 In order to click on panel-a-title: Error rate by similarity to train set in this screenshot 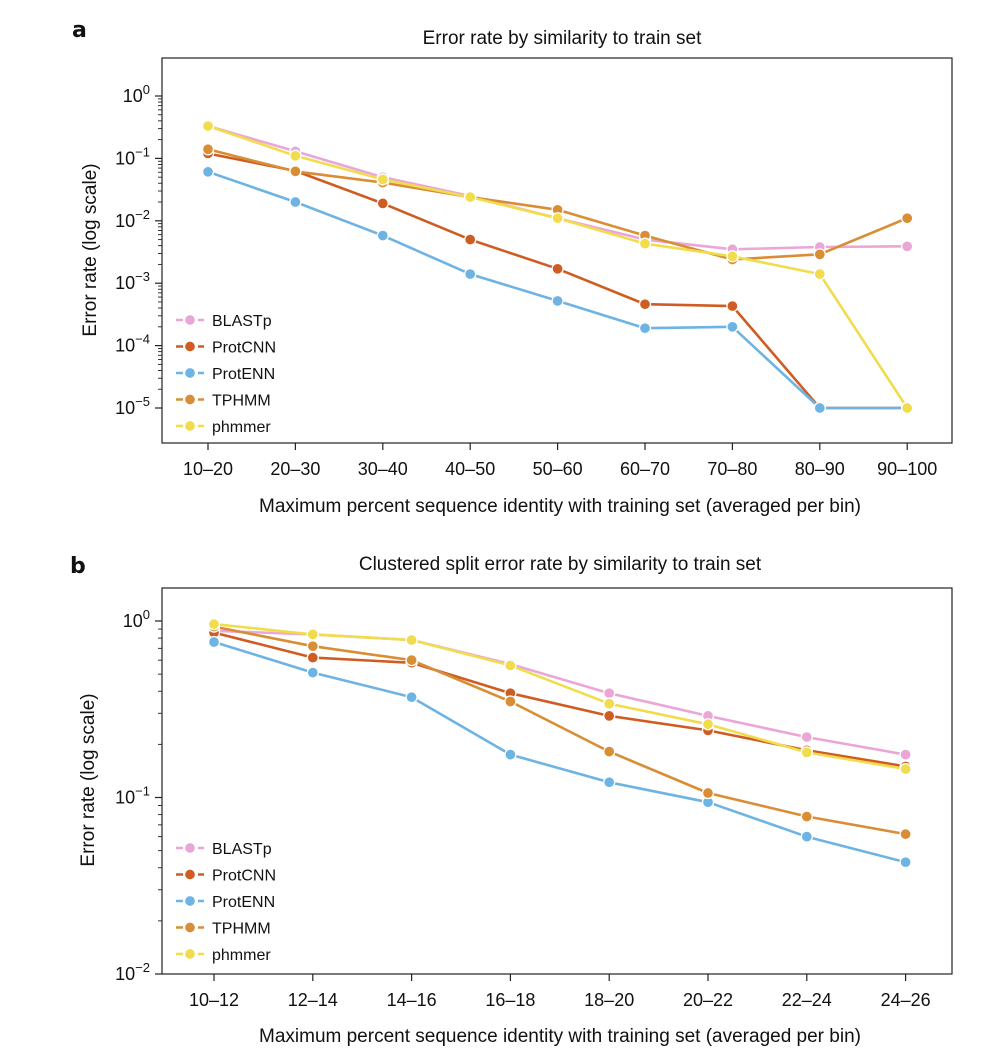, I will do `click(562, 38)`.